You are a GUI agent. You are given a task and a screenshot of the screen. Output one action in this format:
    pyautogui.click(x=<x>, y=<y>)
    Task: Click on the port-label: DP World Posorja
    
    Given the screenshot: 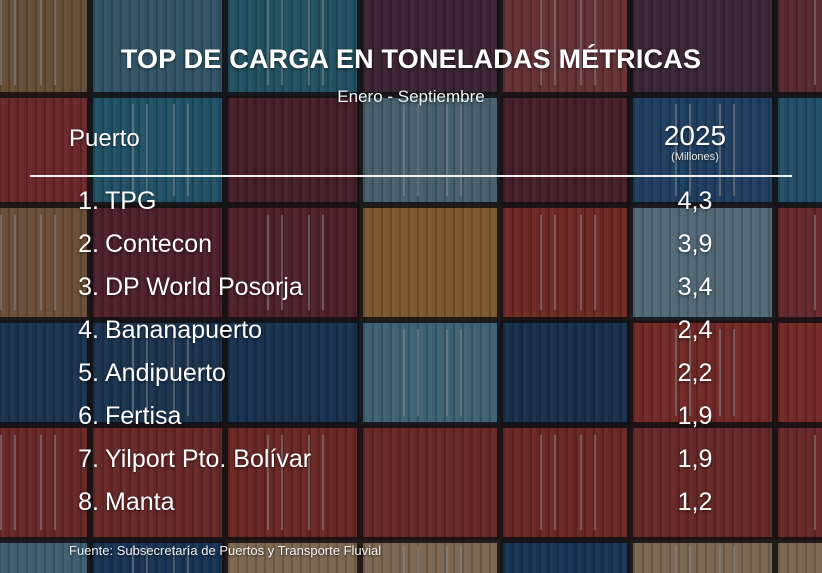 What is the action you would take?
    pyautogui.click(x=204, y=287)
    